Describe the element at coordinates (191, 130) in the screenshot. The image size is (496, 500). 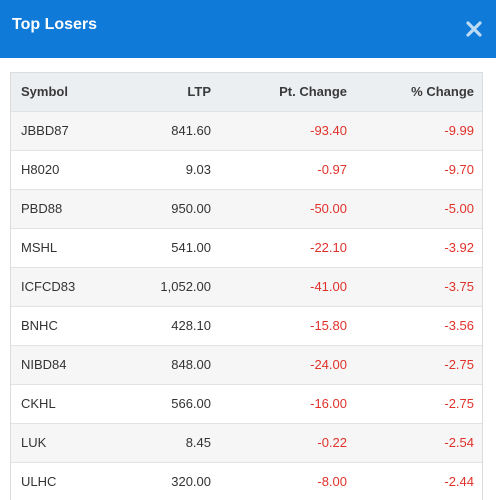
I see `cell-ltp: 841.60` at that location.